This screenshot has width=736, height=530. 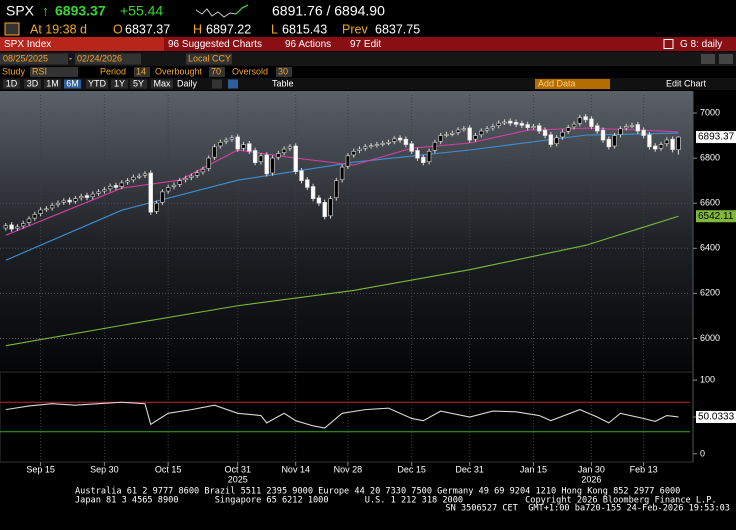 I want to click on quote: O 6837.37 H 6897.22 L 6815.43 Prev 6837.75, so click(x=266, y=29).